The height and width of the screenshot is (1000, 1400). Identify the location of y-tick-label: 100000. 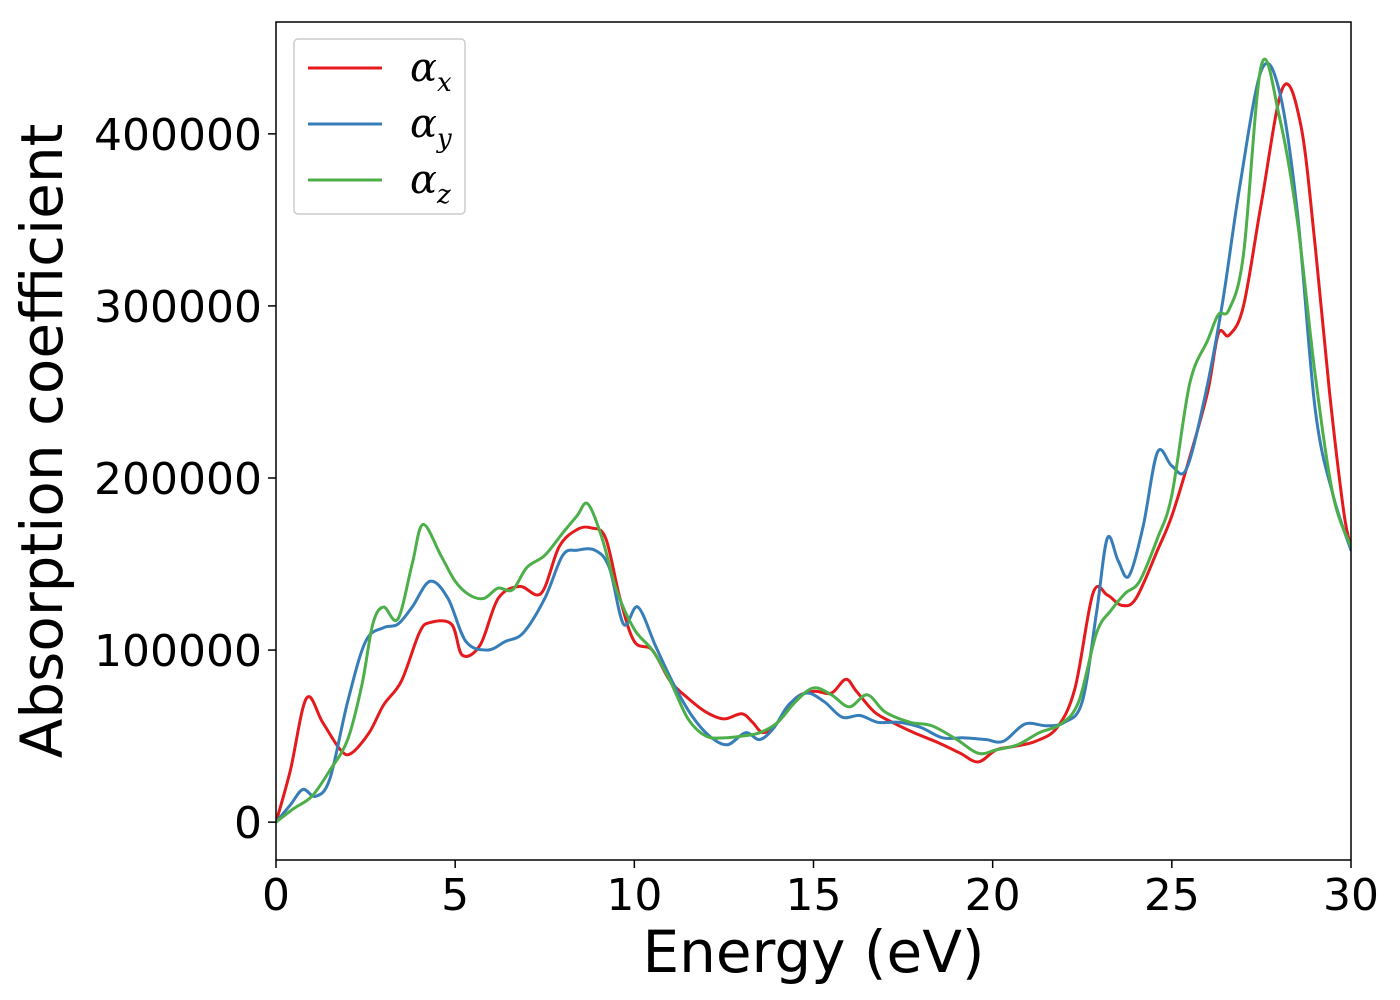
(178, 651).